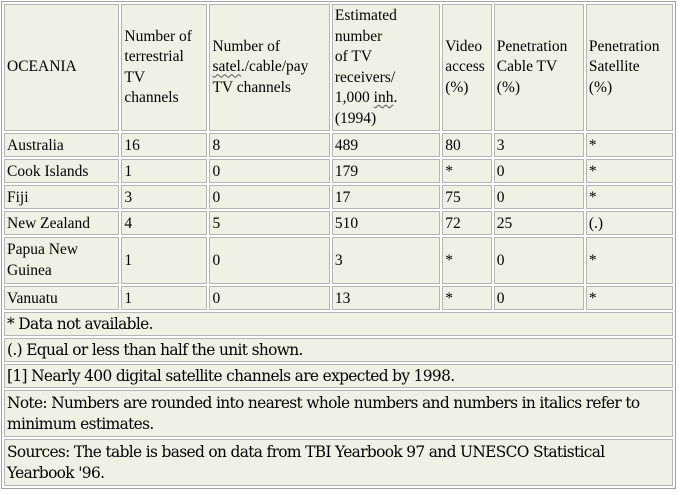  Describe the element at coordinates (62, 67) in the screenshot. I see `header-region: OCEANIA` at that location.